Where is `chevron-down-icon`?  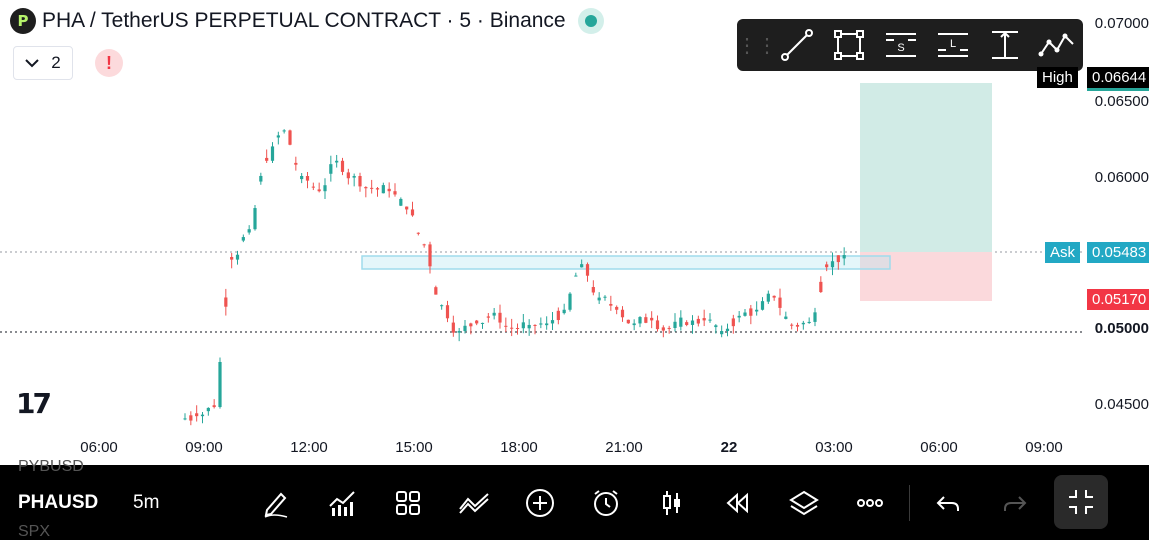
chevron-down-icon is located at coordinates (32, 63).